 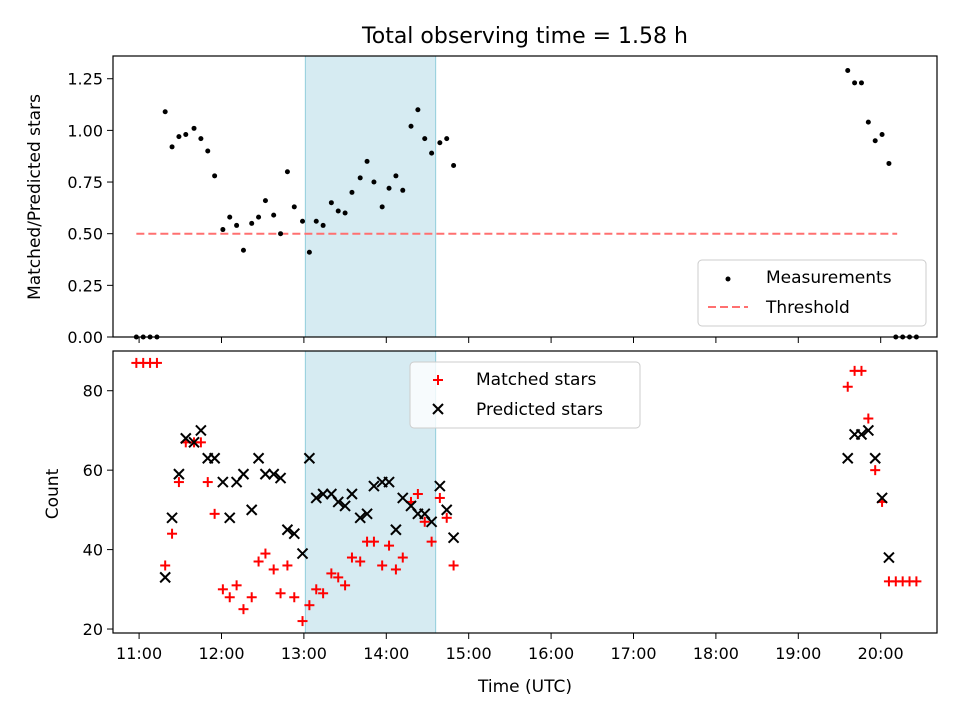 I want to click on chart-title: Total observing time = 1.58 h, so click(x=524, y=36).